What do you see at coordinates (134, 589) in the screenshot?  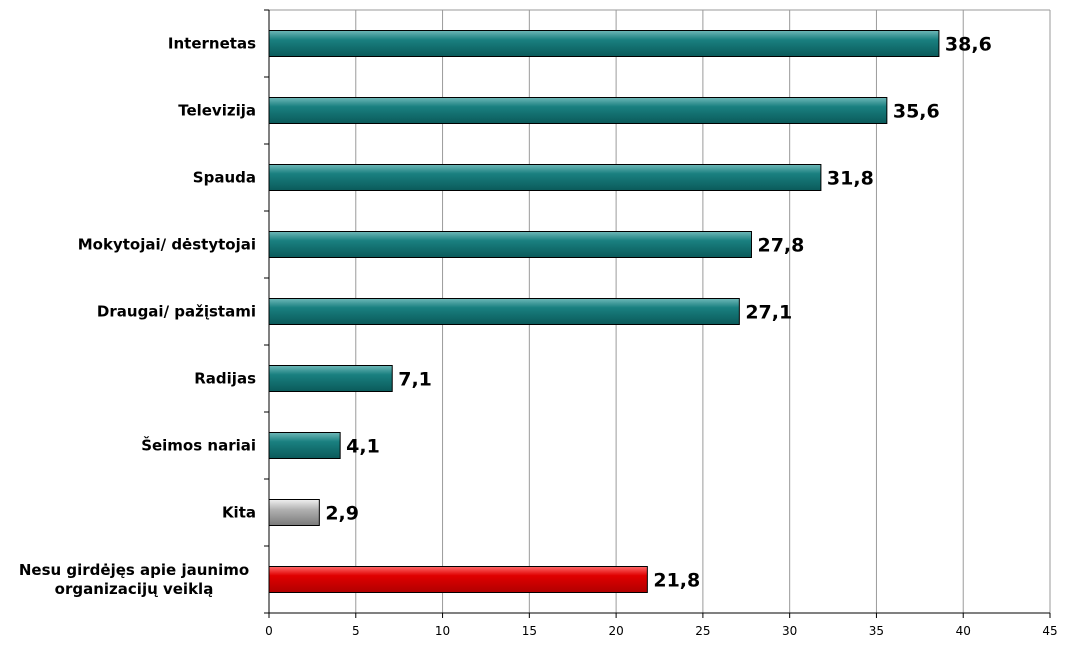 I see `category-label: organizacijų veiklą` at bounding box center [134, 589].